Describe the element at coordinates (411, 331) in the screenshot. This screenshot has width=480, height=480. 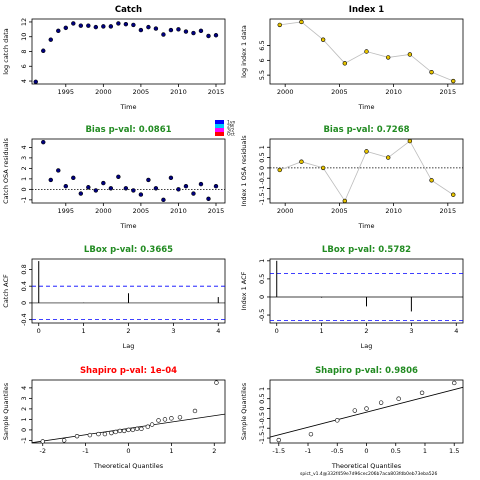
I see `x-tick-label: 3` at that location.